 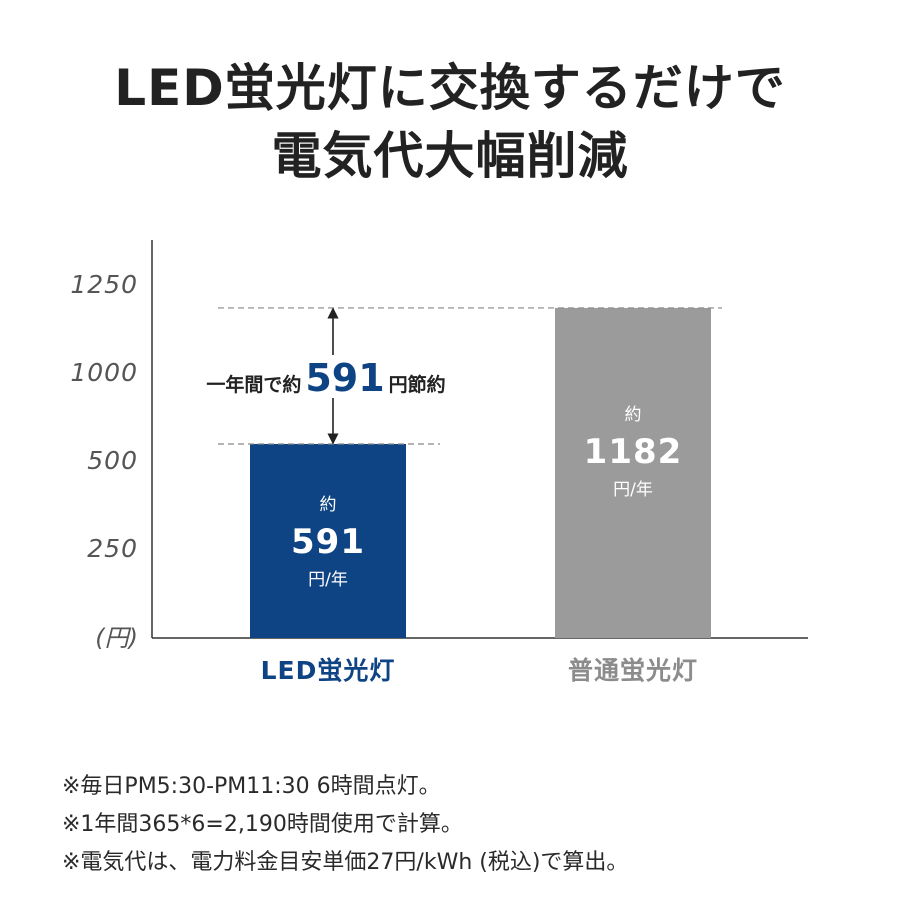 I want to click on headline-line-2: 電気代大幅削減, so click(x=450, y=156).